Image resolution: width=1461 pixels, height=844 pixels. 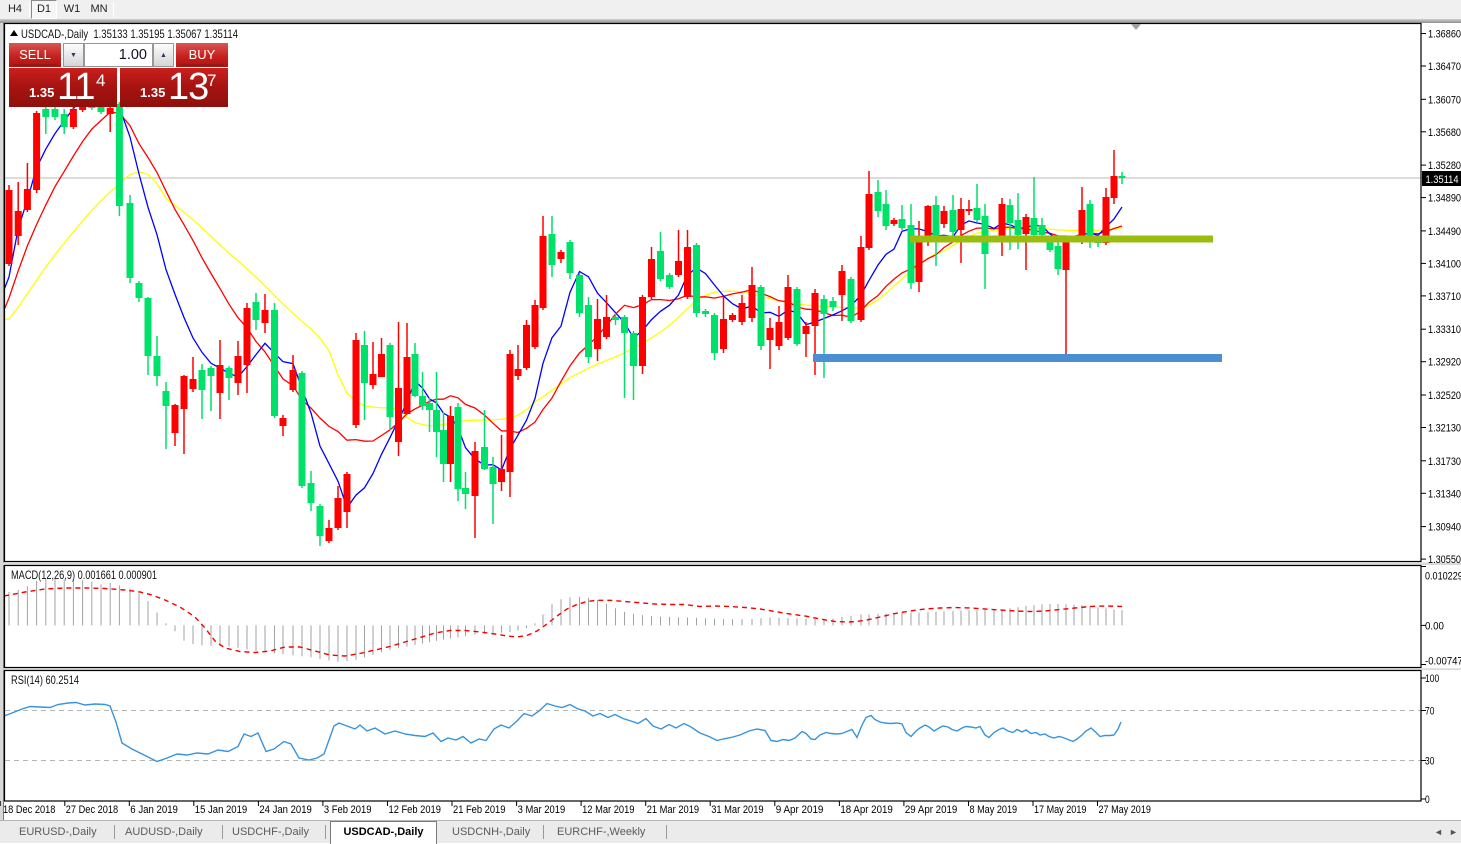 What do you see at coordinates (1444, 330) in the screenshot?
I see `svg-text: 1.33310` at bounding box center [1444, 330].